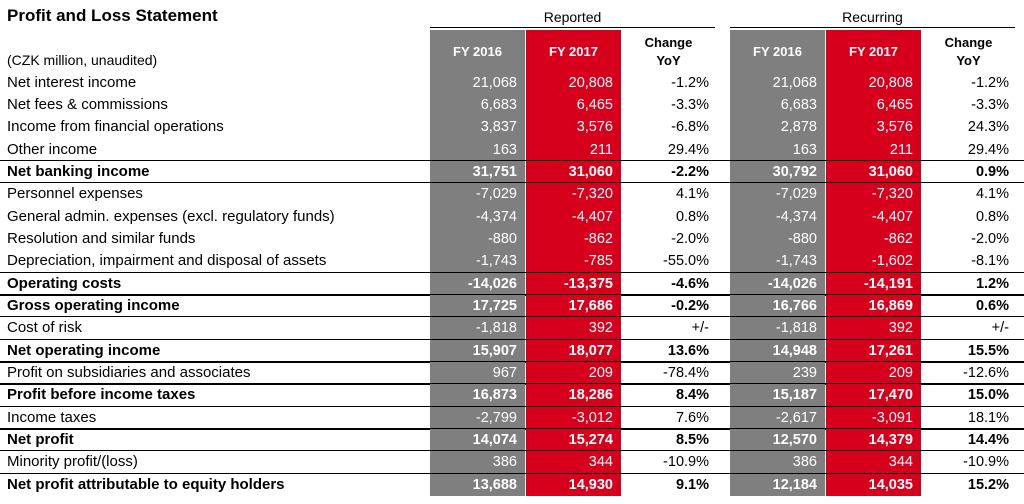 This screenshot has width=1024, height=504. I want to click on cell-reported-fy2017: 3,576, so click(573, 127).